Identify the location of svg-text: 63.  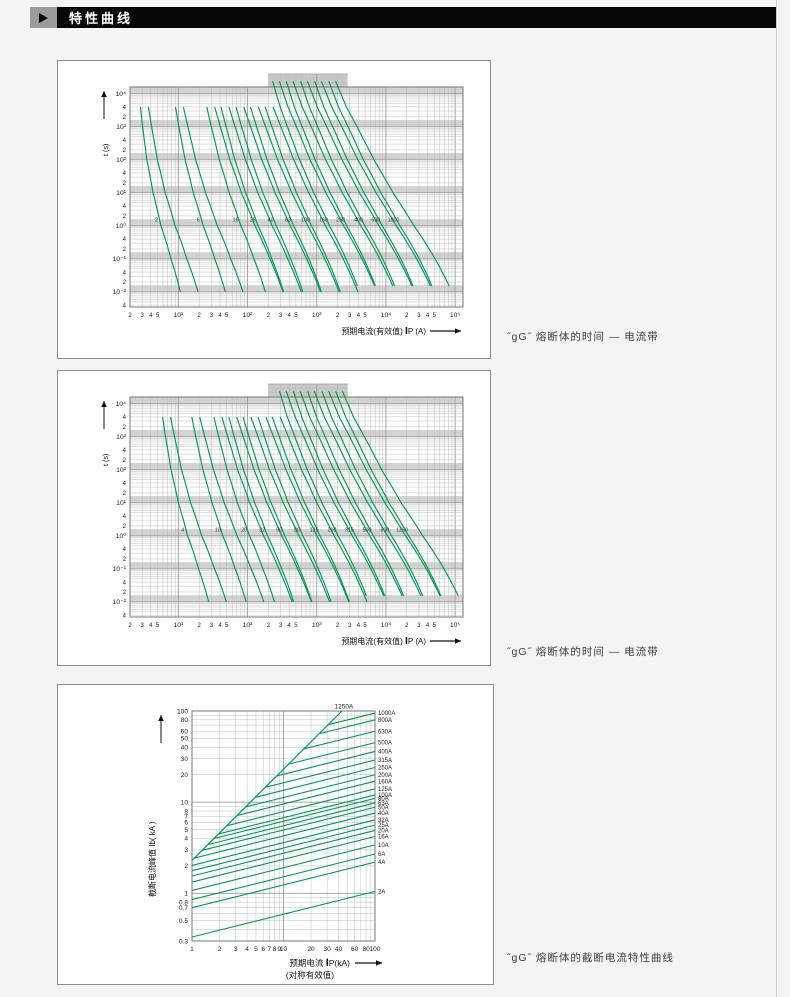
(288, 221).